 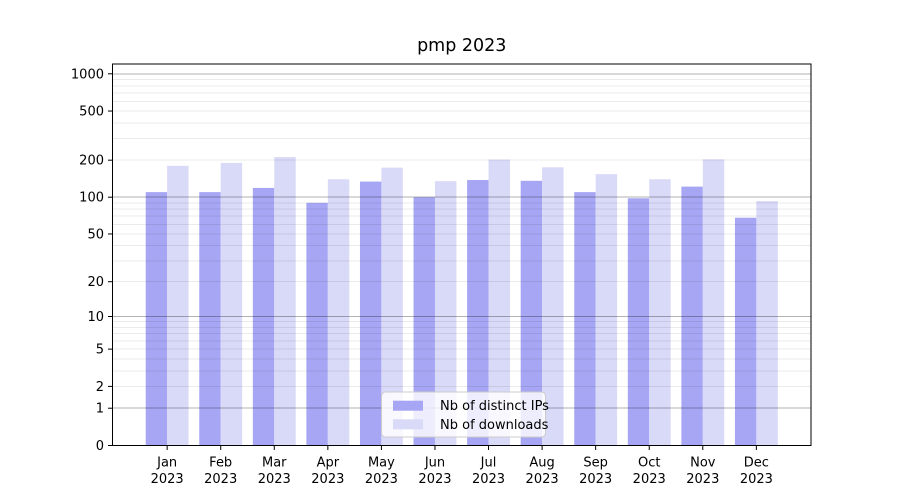 What do you see at coordinates (408, 405) in the screenshot?
I see `legend-swatch-distinct-ips` at bounding box center [408, 405].